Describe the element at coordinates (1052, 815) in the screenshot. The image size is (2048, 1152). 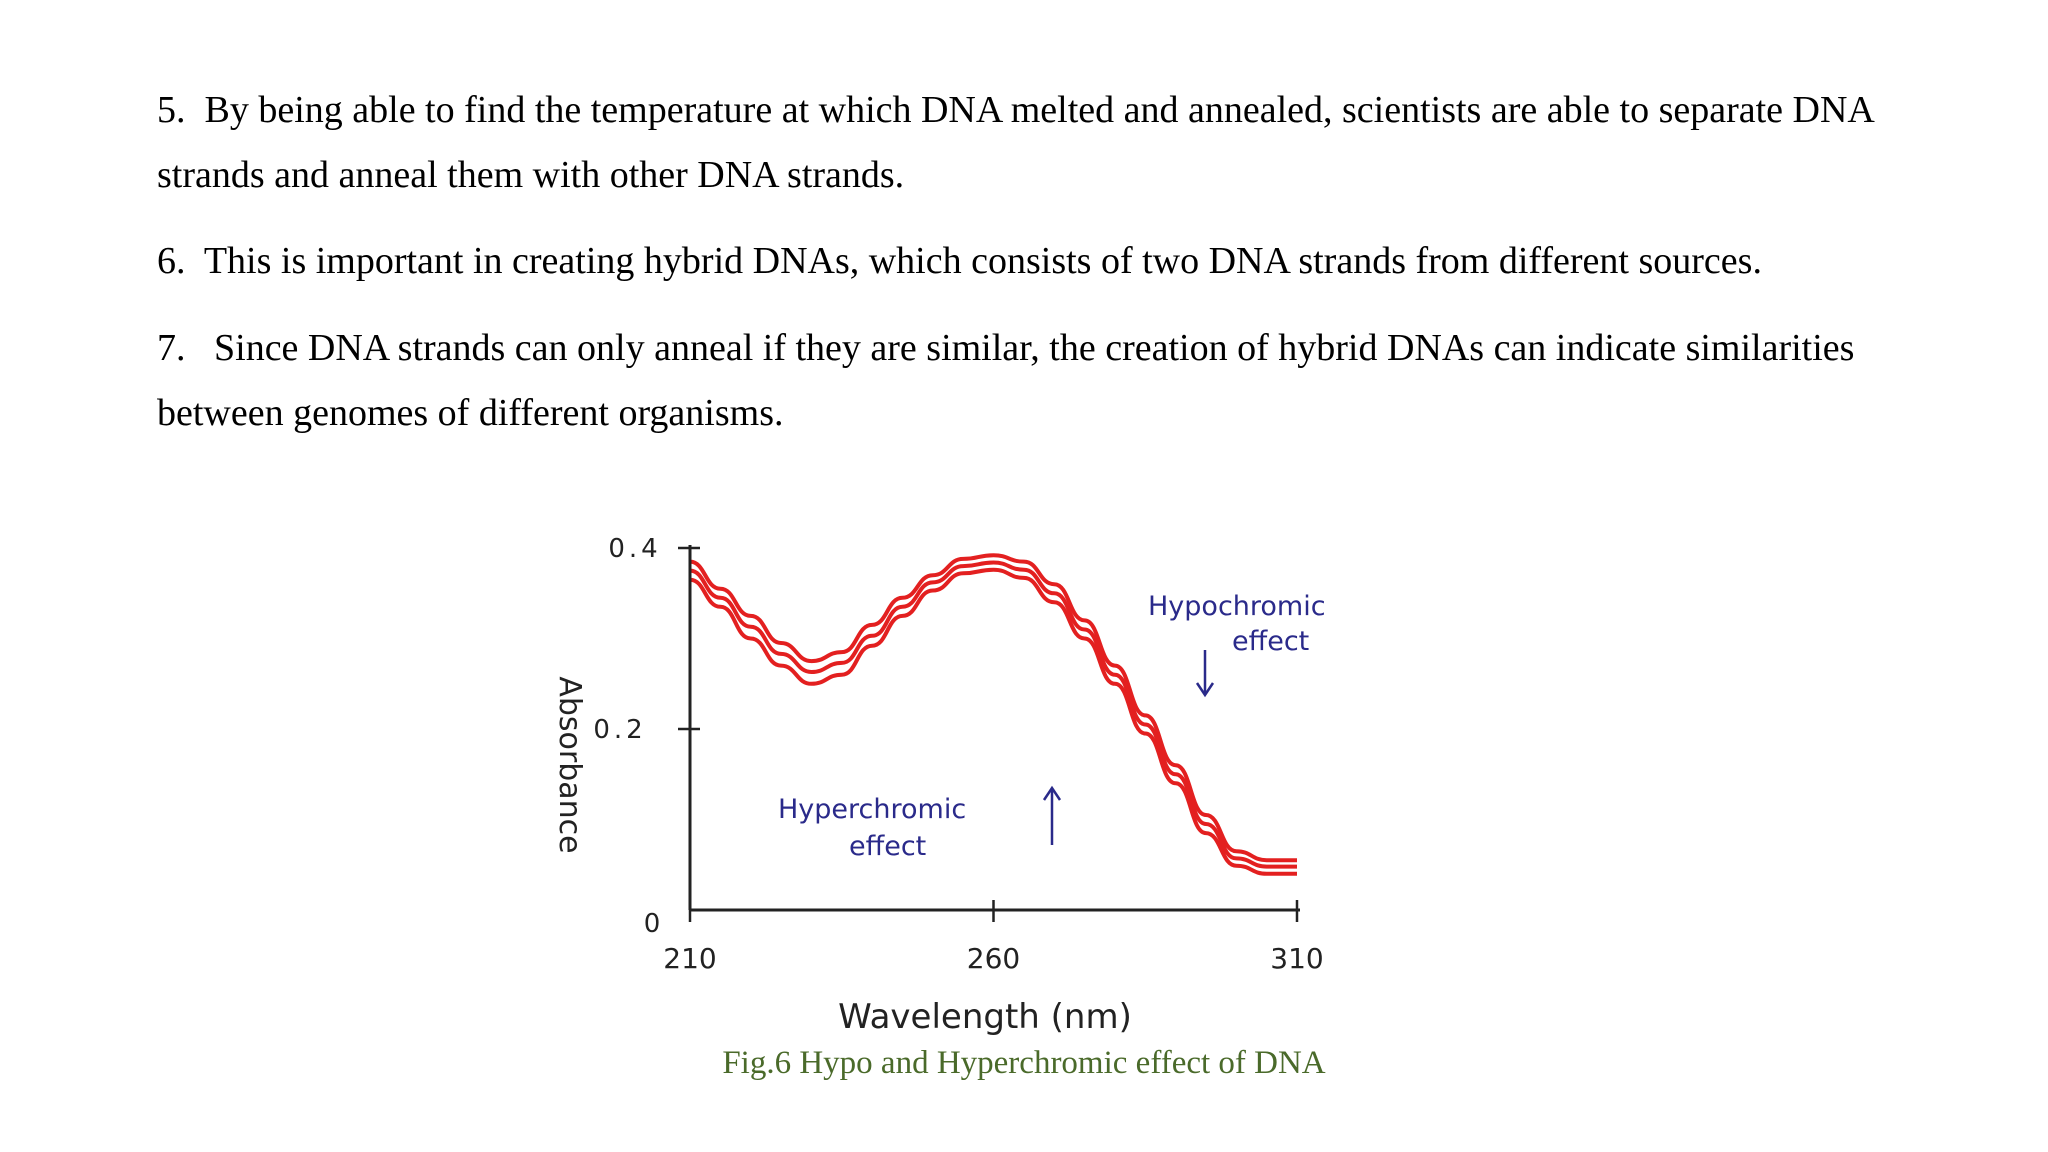
I see `up-arrow-icon` at that location.